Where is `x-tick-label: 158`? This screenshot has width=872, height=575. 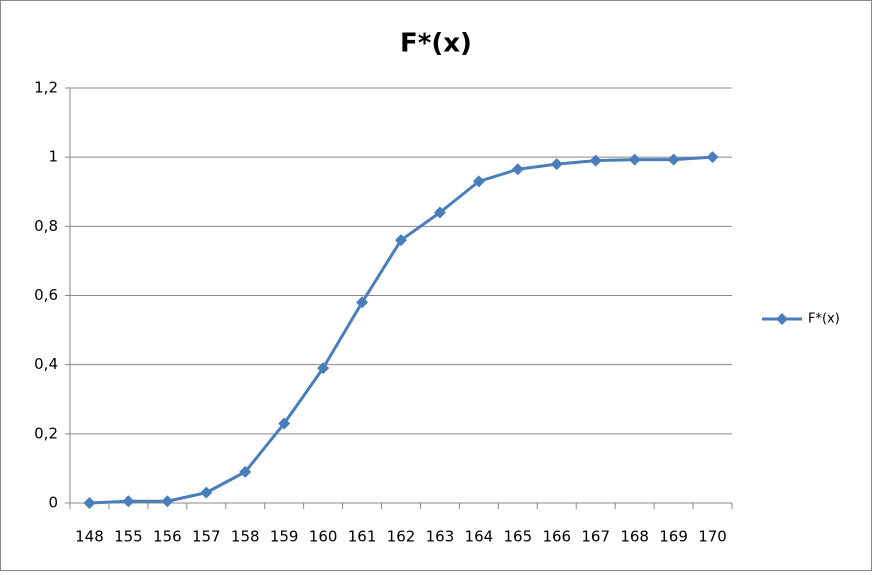 x-tick-label: 158 is located at coordinates (245, 537).